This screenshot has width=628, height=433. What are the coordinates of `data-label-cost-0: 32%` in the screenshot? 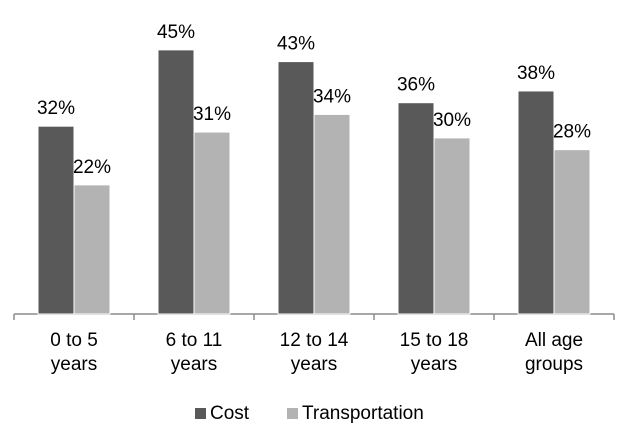 It's located at (56, 108).